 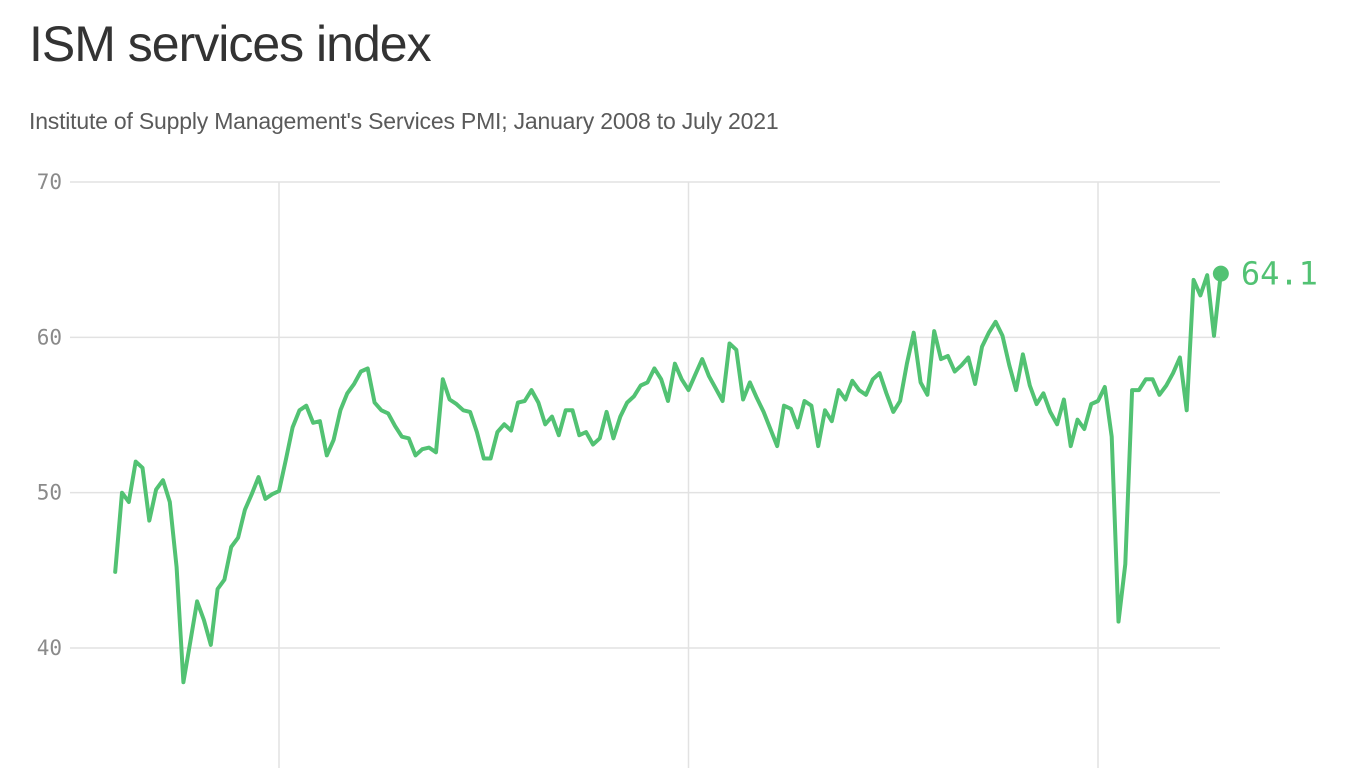 What do you see at coordinates (1220, 273) in the screenshot?
I see `end-point-marker` at bounding box center [1220, 273].